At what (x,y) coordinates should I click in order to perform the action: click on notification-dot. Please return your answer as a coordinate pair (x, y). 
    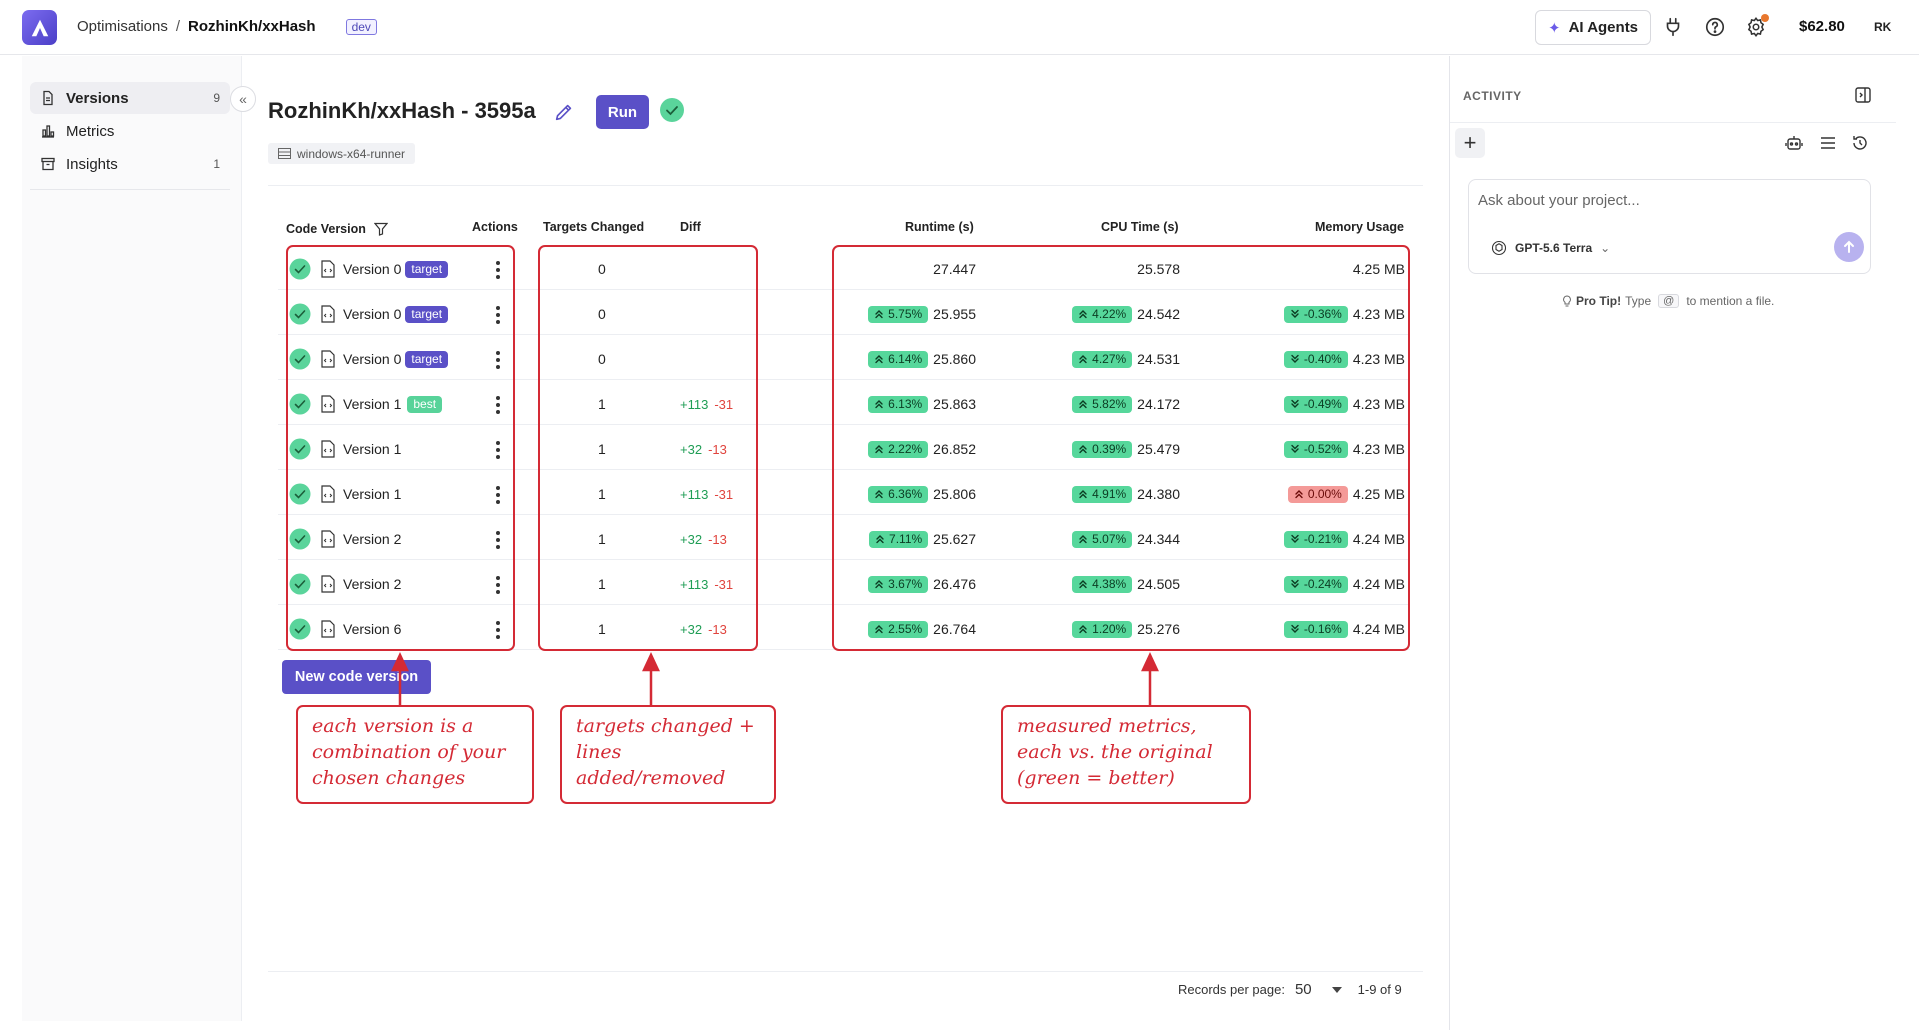
    Looking at the image, I should click on (1765, 18).